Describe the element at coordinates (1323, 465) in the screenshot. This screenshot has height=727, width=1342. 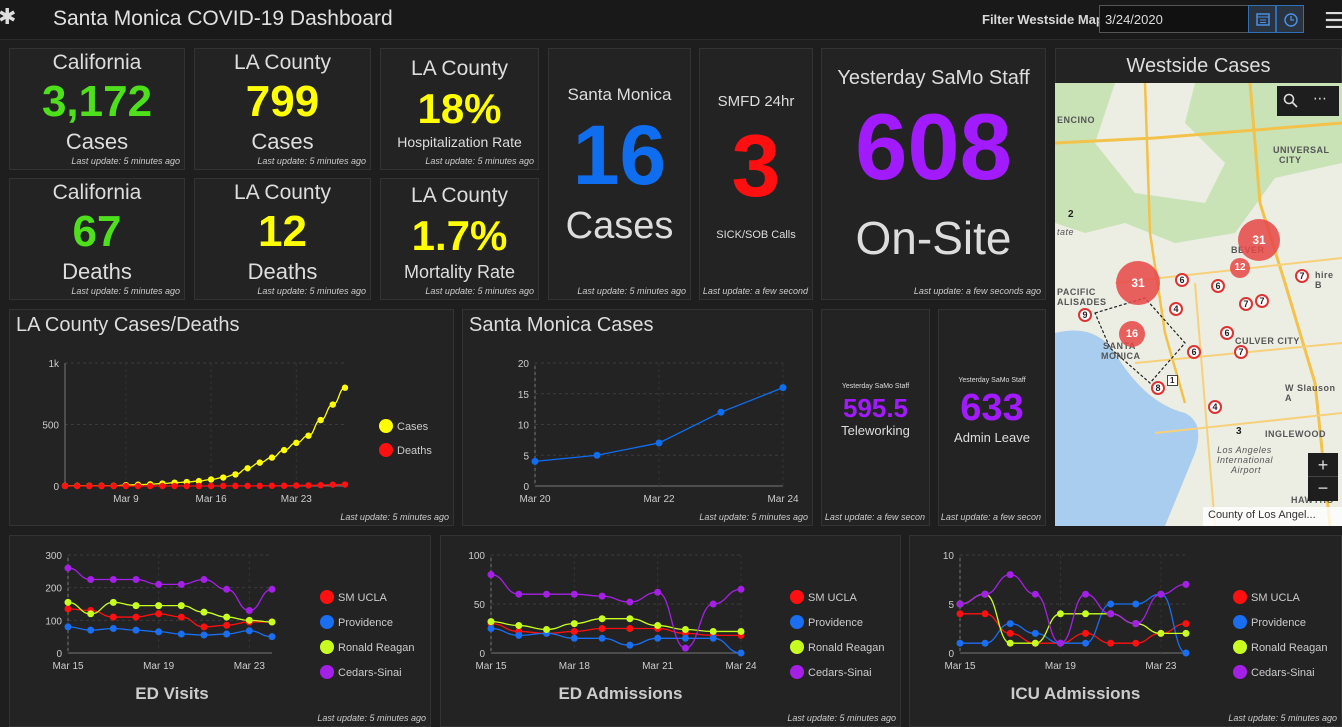
I see `zoom-in-button: +` at that location.